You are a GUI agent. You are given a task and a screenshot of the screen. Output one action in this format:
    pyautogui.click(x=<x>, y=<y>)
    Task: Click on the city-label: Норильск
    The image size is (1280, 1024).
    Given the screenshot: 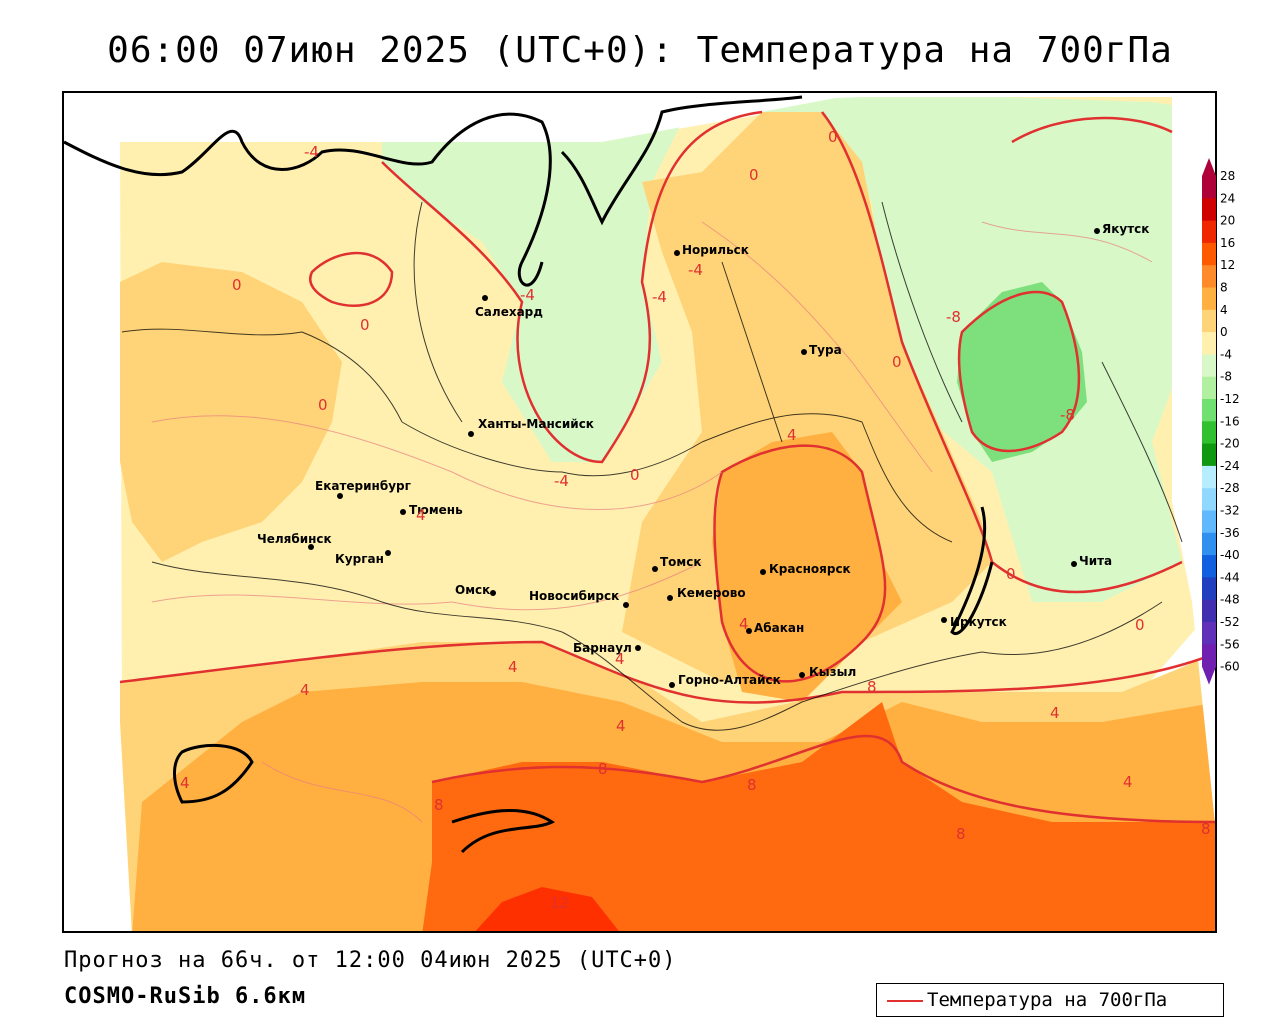 What is the action you would take?
    pyautogui.click(x=715, y=250)
    